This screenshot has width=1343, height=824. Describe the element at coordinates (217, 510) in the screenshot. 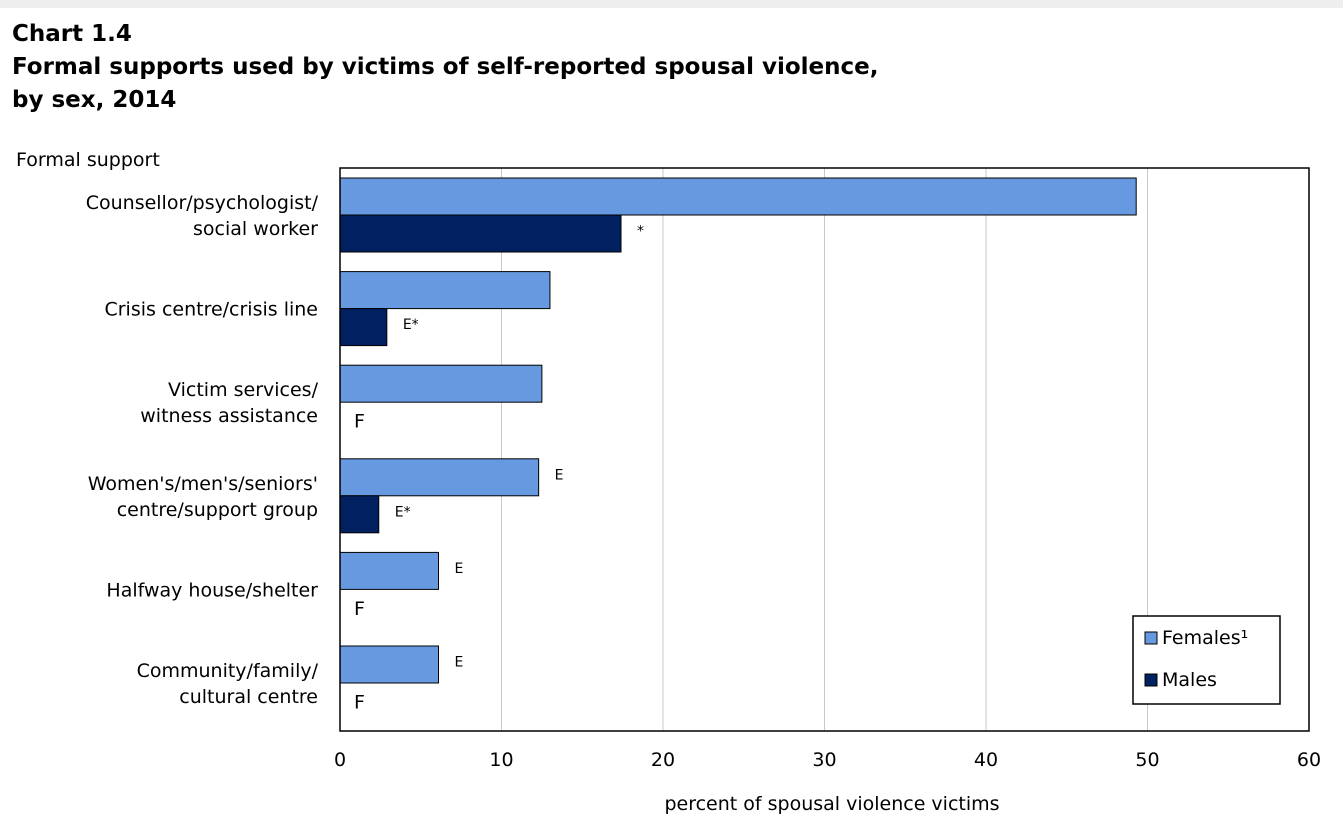

I see `category-label-3-1: centre/support group` at that location.